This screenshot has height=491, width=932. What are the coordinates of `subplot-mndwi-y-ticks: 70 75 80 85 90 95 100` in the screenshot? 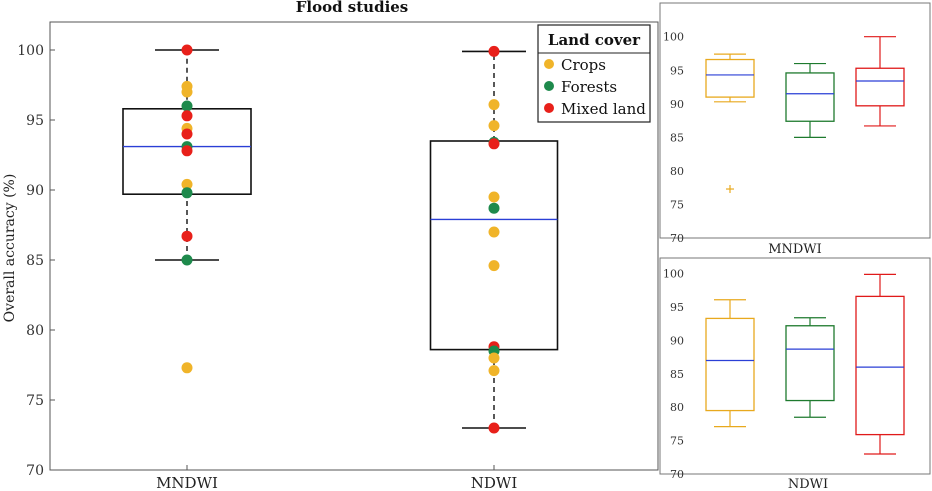 It's located at (673, 138).